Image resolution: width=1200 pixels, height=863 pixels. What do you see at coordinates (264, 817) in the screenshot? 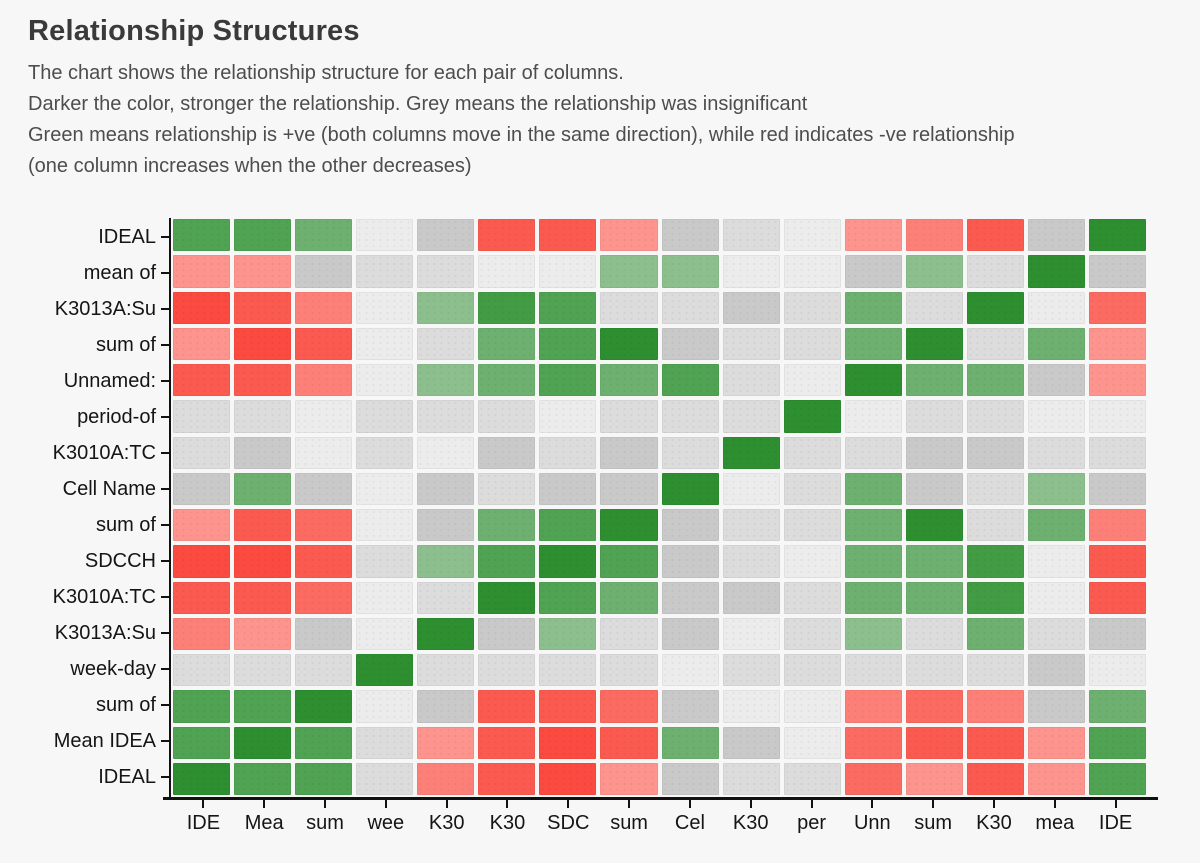
I see `x-axis-label: Mea` at bounding box center [264, 817].